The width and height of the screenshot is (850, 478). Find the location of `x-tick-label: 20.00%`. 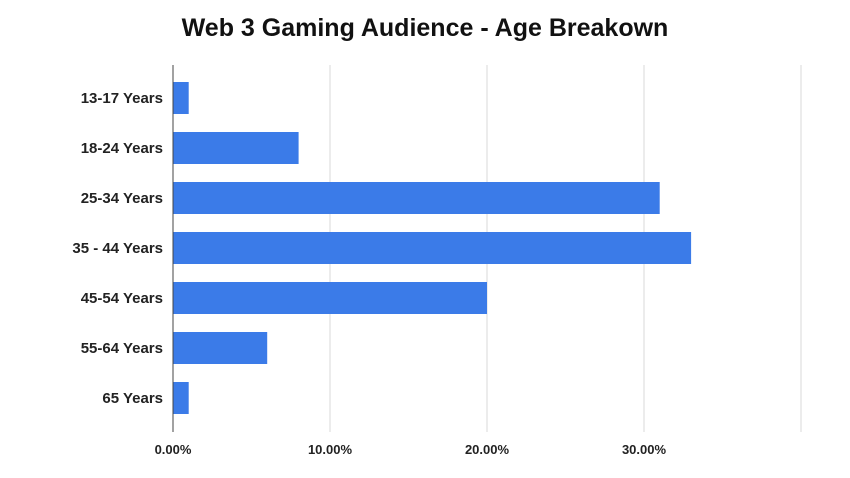

x-tick-label: 20.00% is located at coordinates (487, 449).